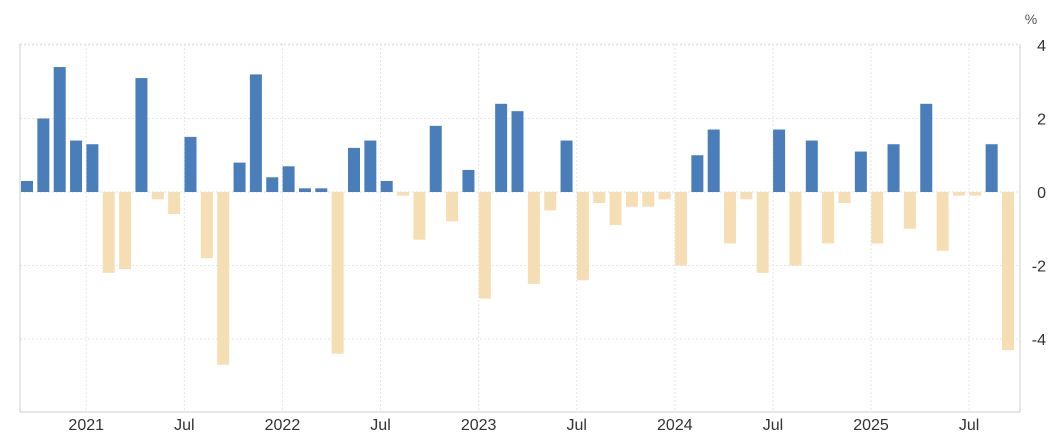  What do you see at coordinates (675, 425) in the screenshot?
I see `x-tick-label: 2024` at bounding box center [675, 425].